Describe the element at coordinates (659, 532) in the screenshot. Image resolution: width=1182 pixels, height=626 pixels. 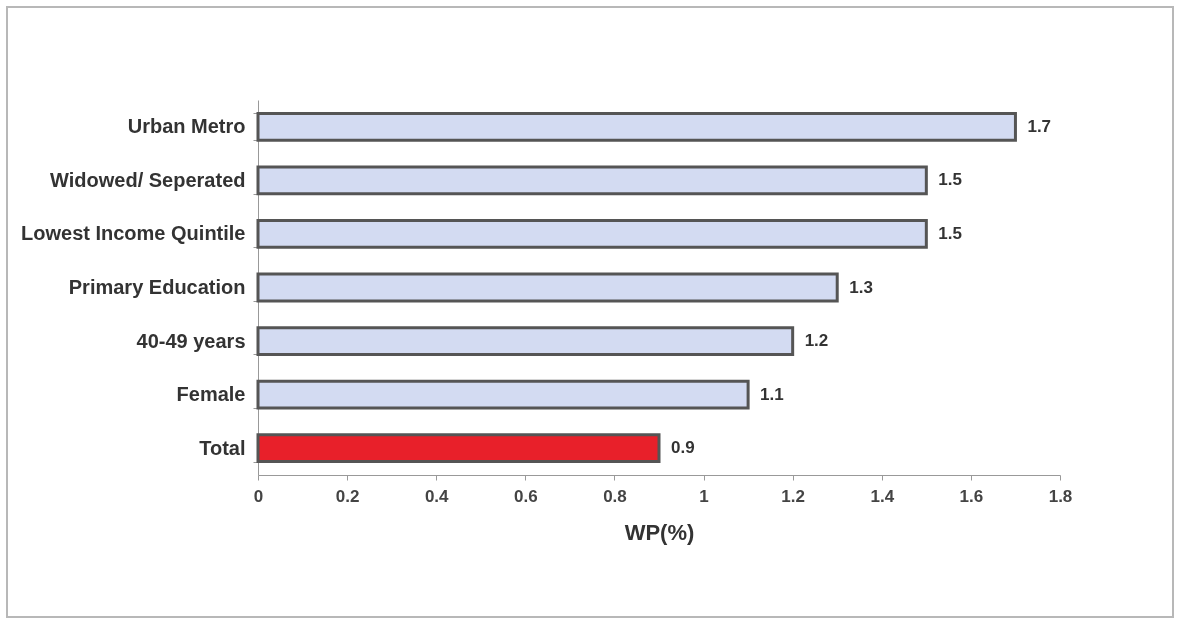
I see `x-axis-title: WP(%)` at that location.